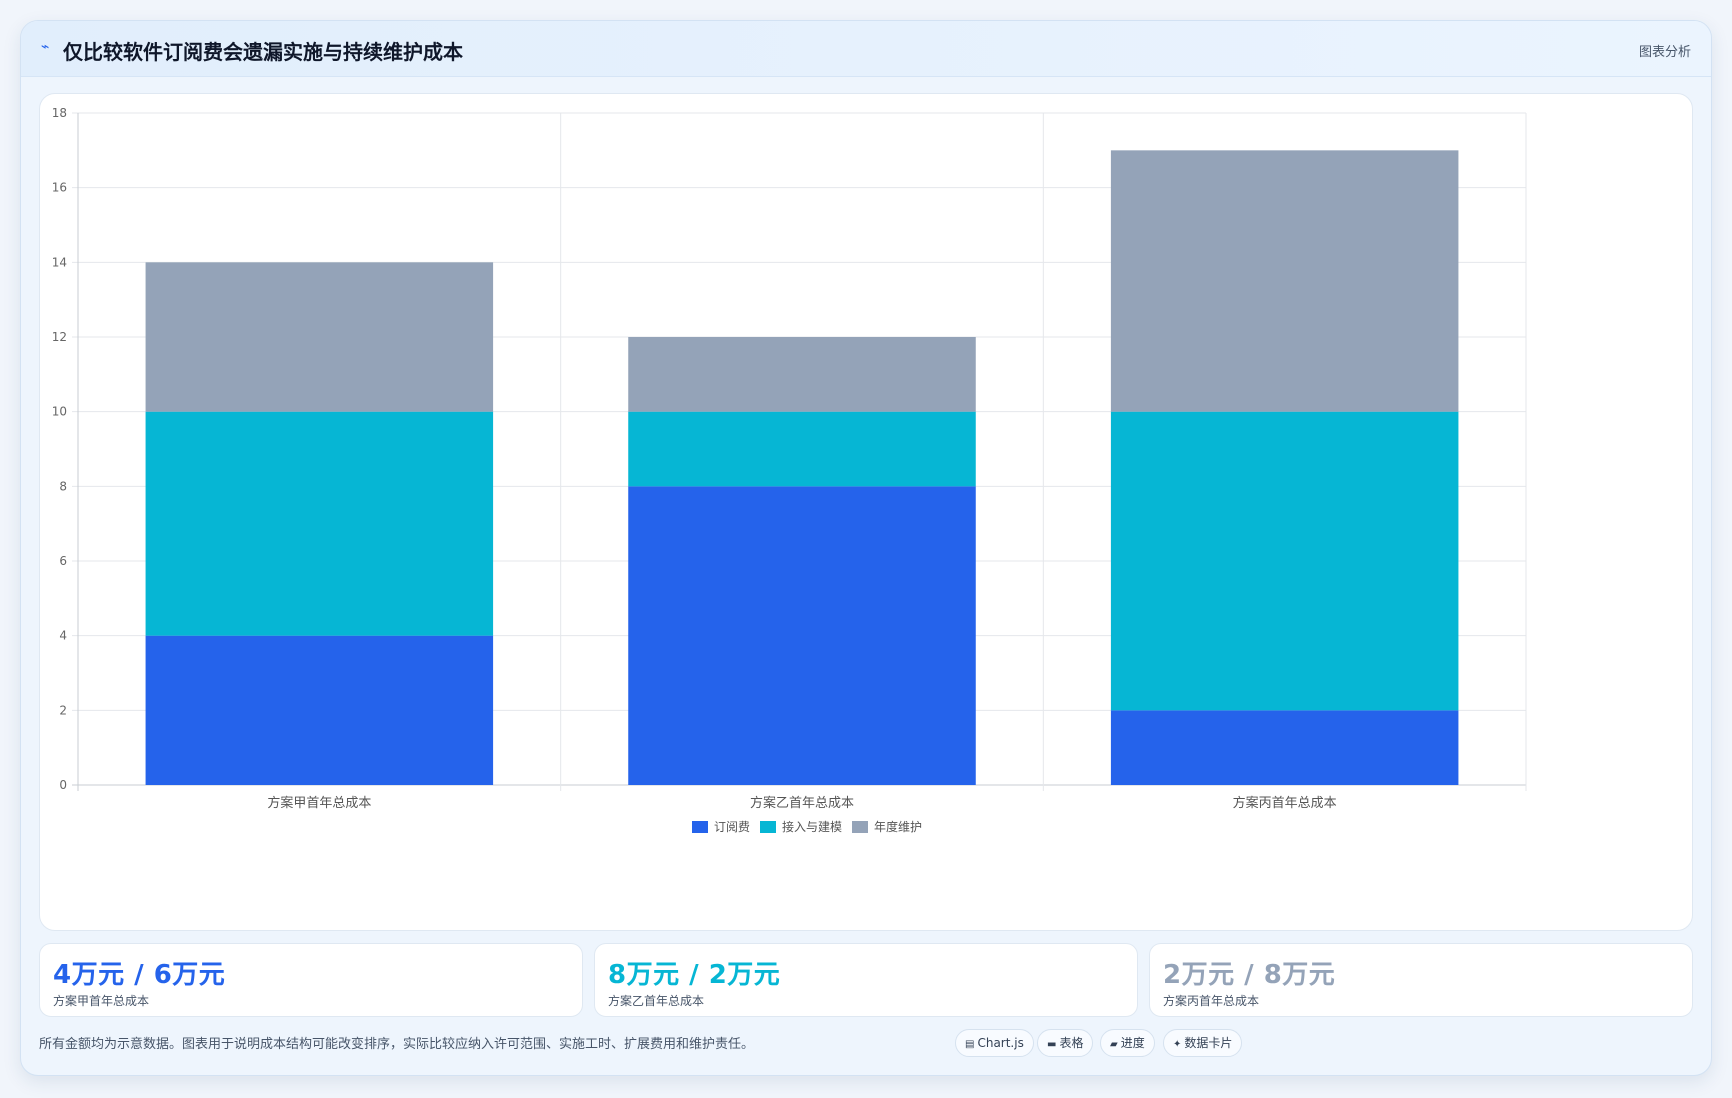 The width and height of the screenshot is (1732, 1098). What do you see at coordinates (63, 785) in the screenshot?
I see `y-tick-label: 0` at bounding box center [63, 785].